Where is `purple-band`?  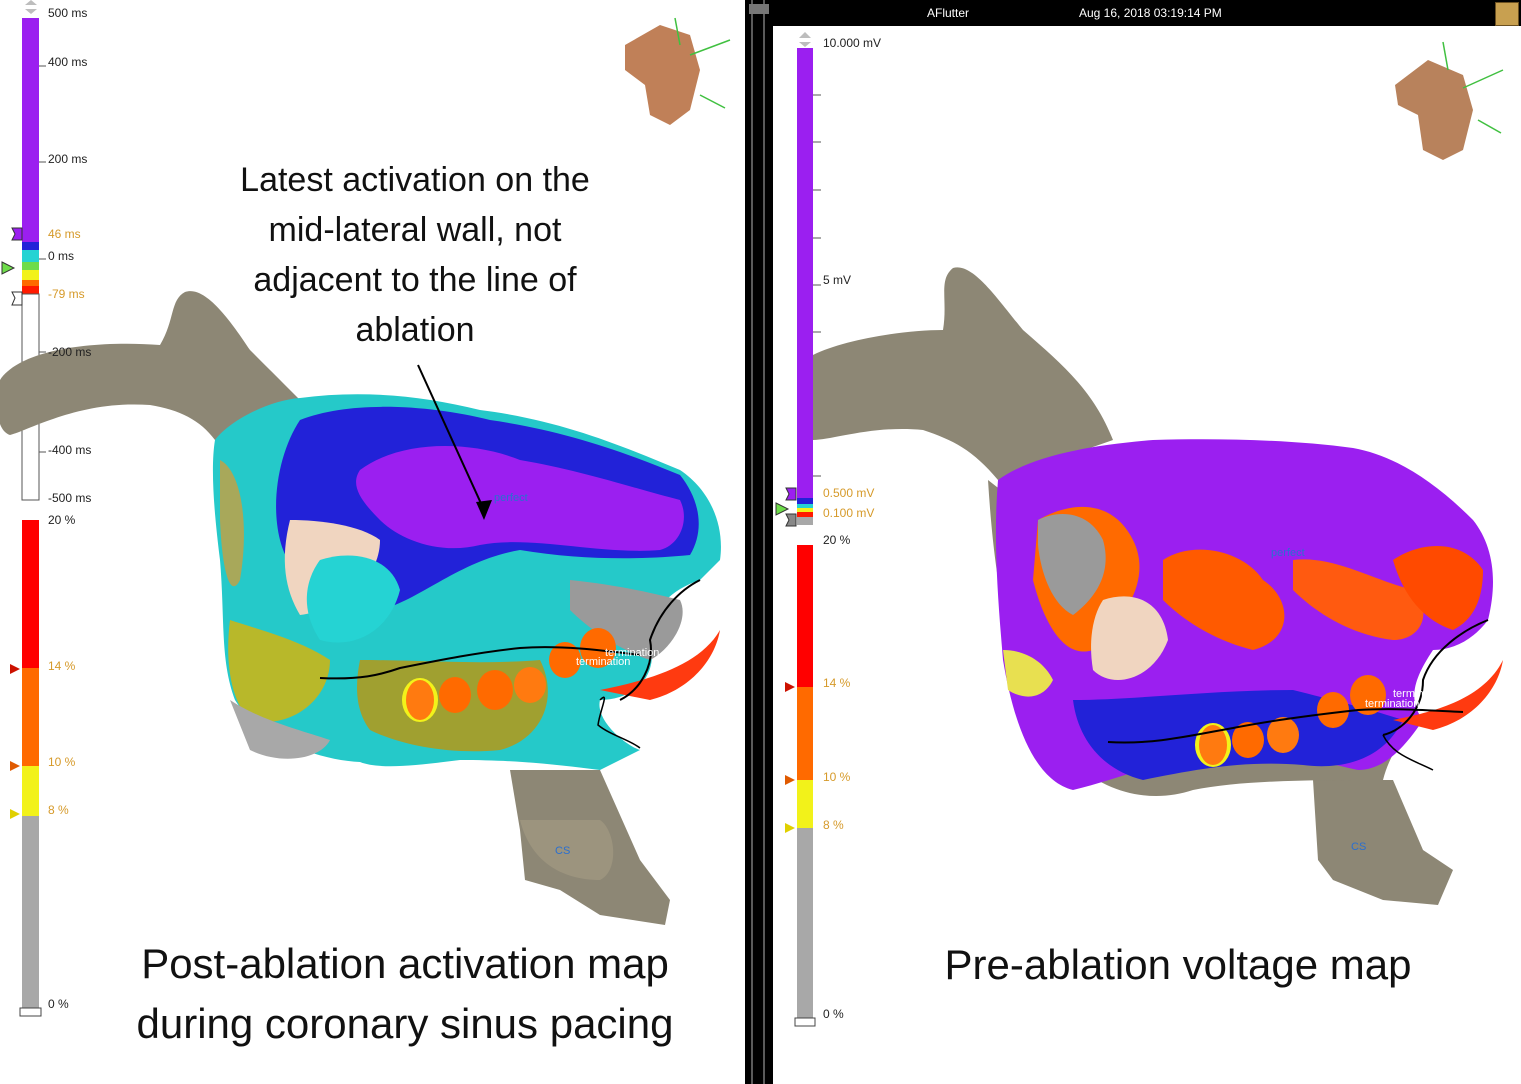
purple-band is located at coordinates (30, 130).